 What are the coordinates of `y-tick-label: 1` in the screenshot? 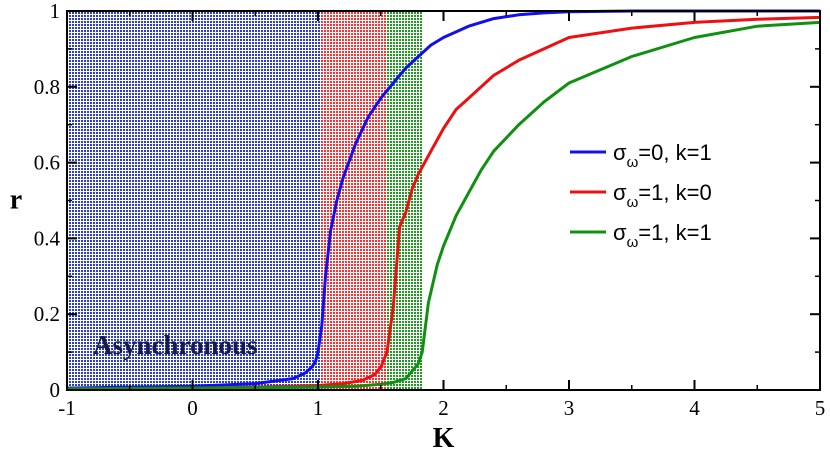 It's located at (55, 11).